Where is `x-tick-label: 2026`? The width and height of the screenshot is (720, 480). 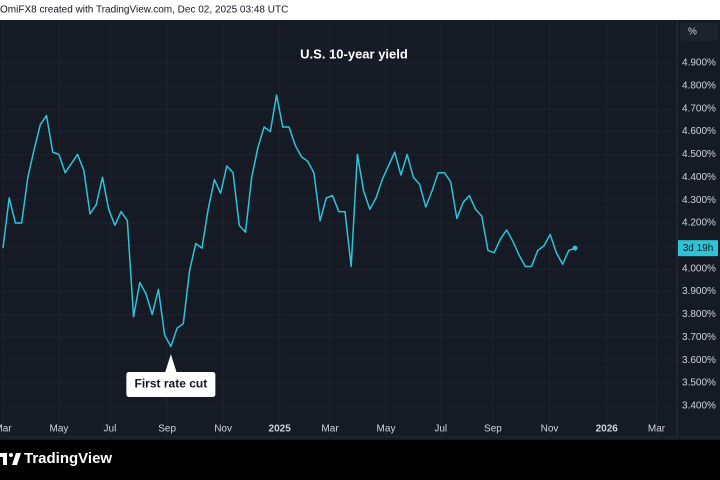 x-tick-label: 2026 is located at coordinates (607, 429).